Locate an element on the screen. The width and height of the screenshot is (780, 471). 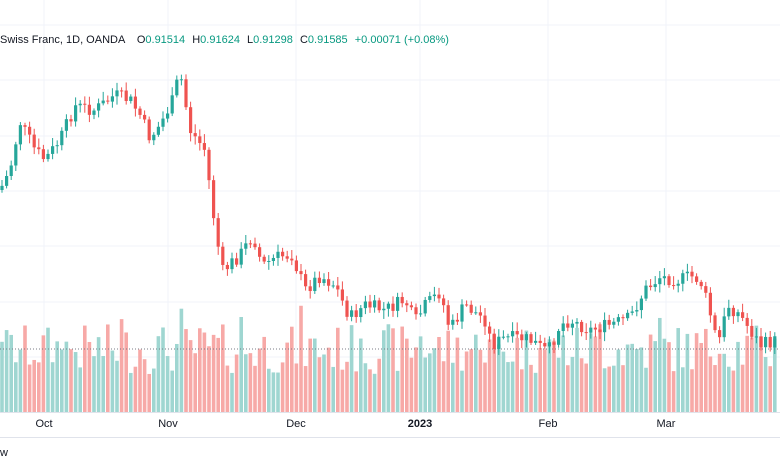
change-value: +0.00071 (+0.08%) is located at coordinates (401, 40).